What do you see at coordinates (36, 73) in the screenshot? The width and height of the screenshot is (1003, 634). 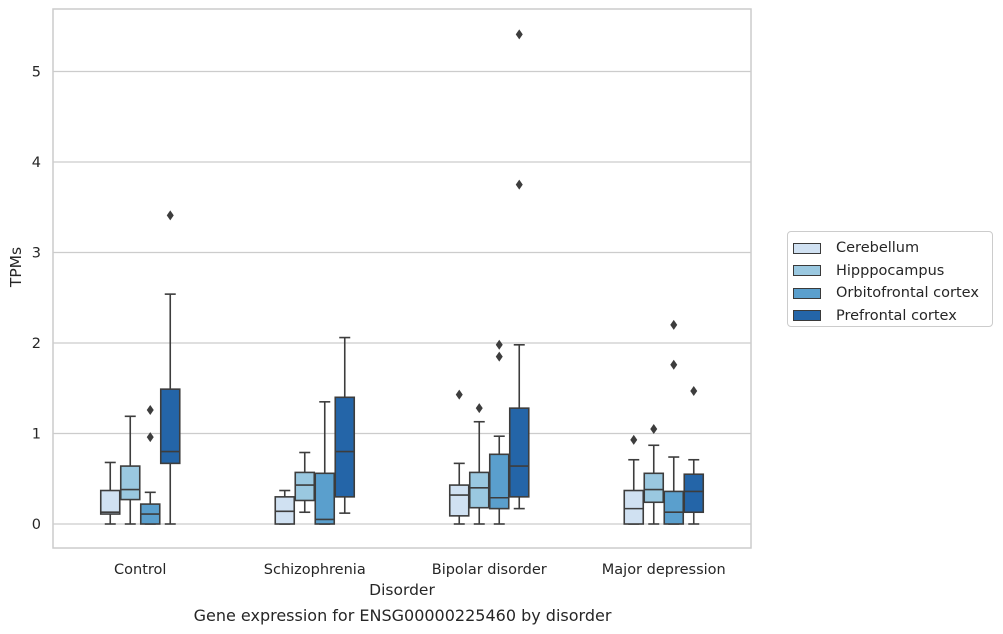 I see `y-tick-label: 5` at bounding box center [36, 73].